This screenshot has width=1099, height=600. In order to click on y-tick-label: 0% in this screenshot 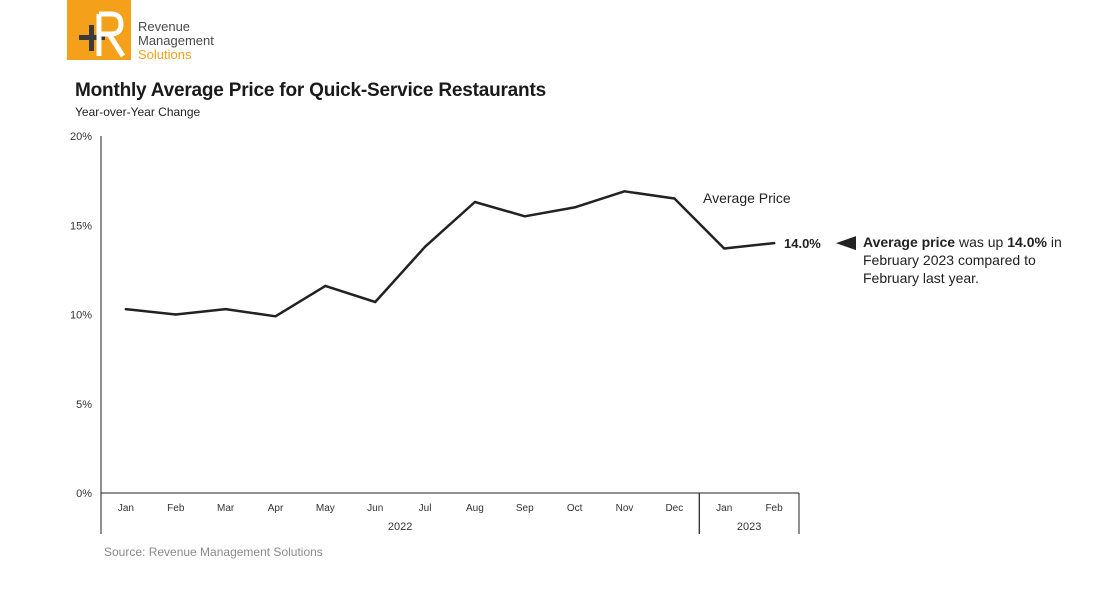, I will do `click(84, 494)`.